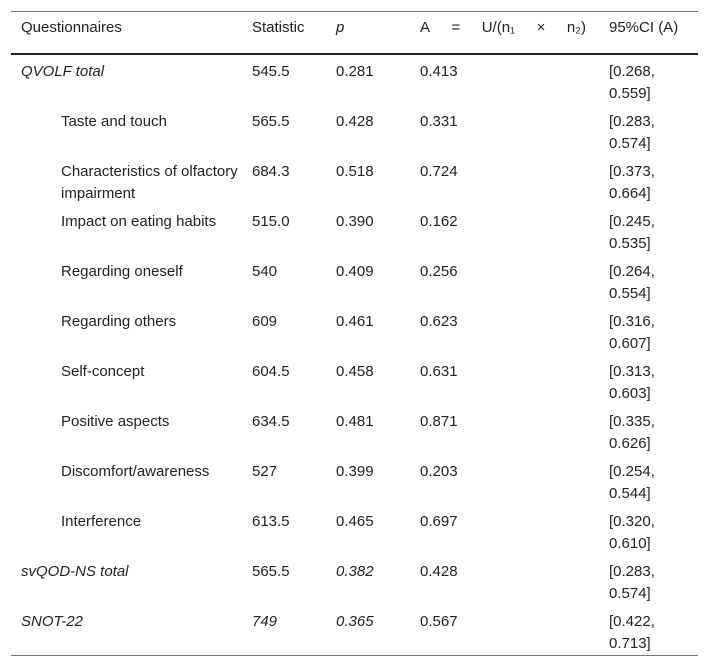 The height and width of the screenshot is (656, 709). Describe the element at coordinates (456, 27) in the screenshot. I see `header-a-part: =` at that location.